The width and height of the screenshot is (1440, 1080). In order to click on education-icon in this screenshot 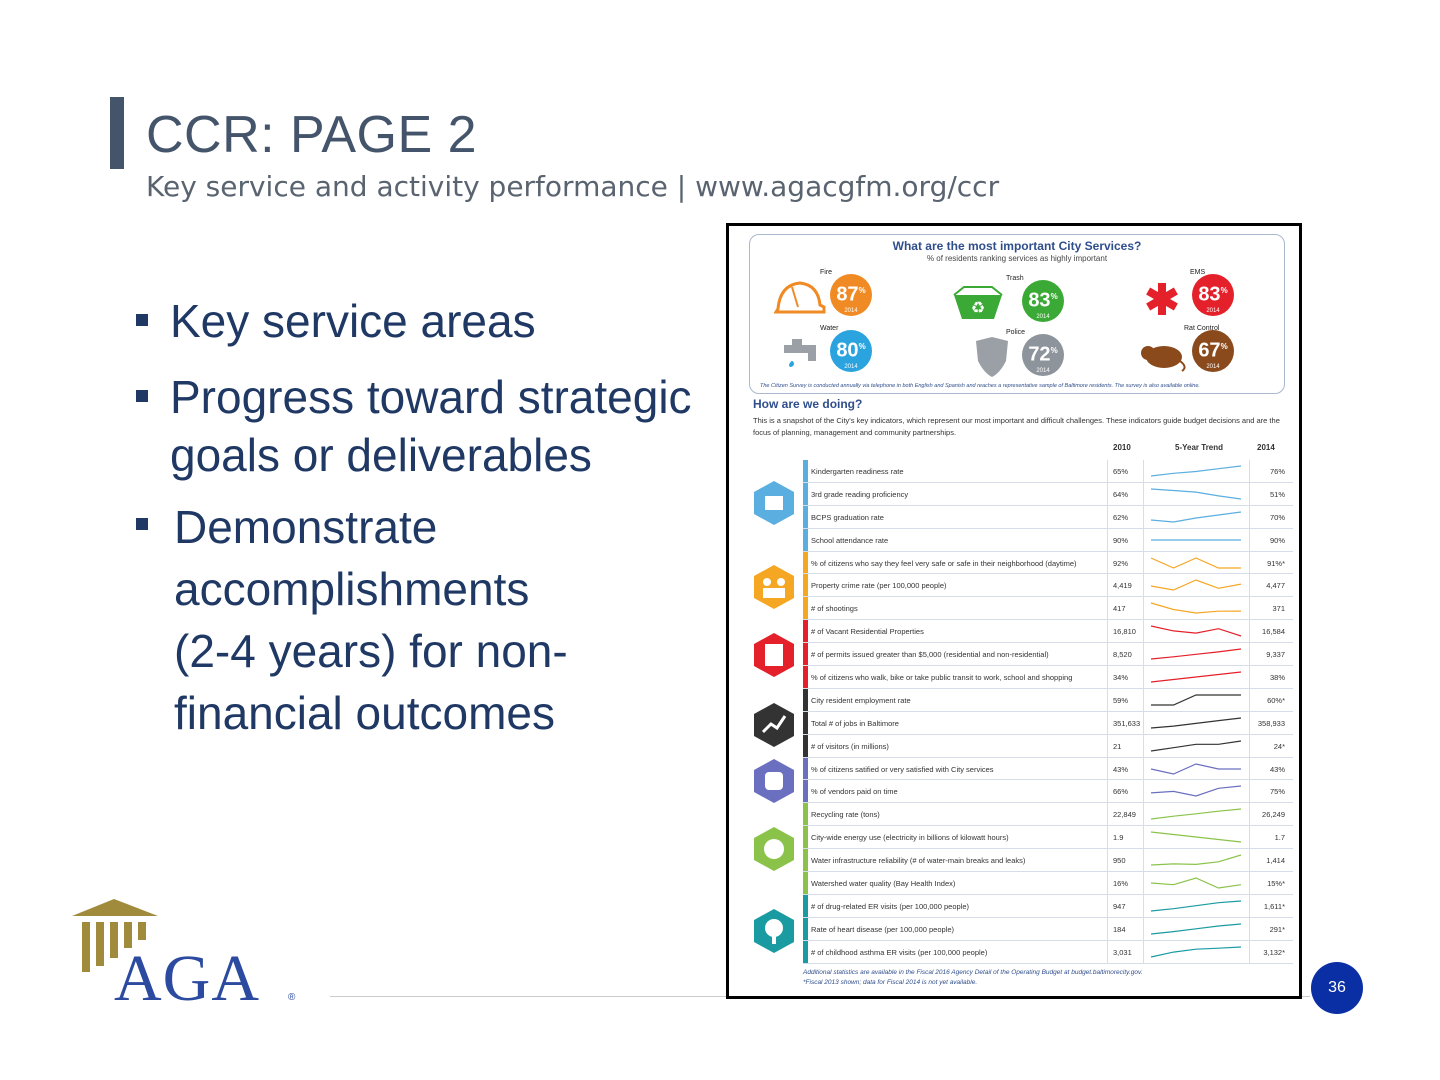, I will do `click(774, 503)`.